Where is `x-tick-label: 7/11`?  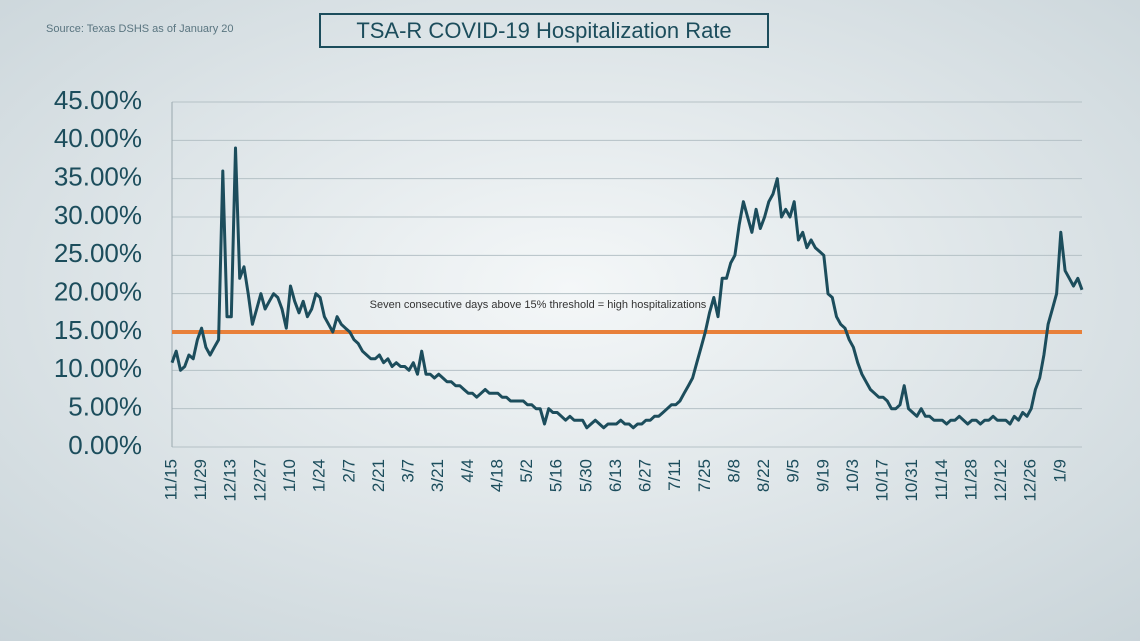 x-tick-label: 7/11 is located at coordinates (674, 475).